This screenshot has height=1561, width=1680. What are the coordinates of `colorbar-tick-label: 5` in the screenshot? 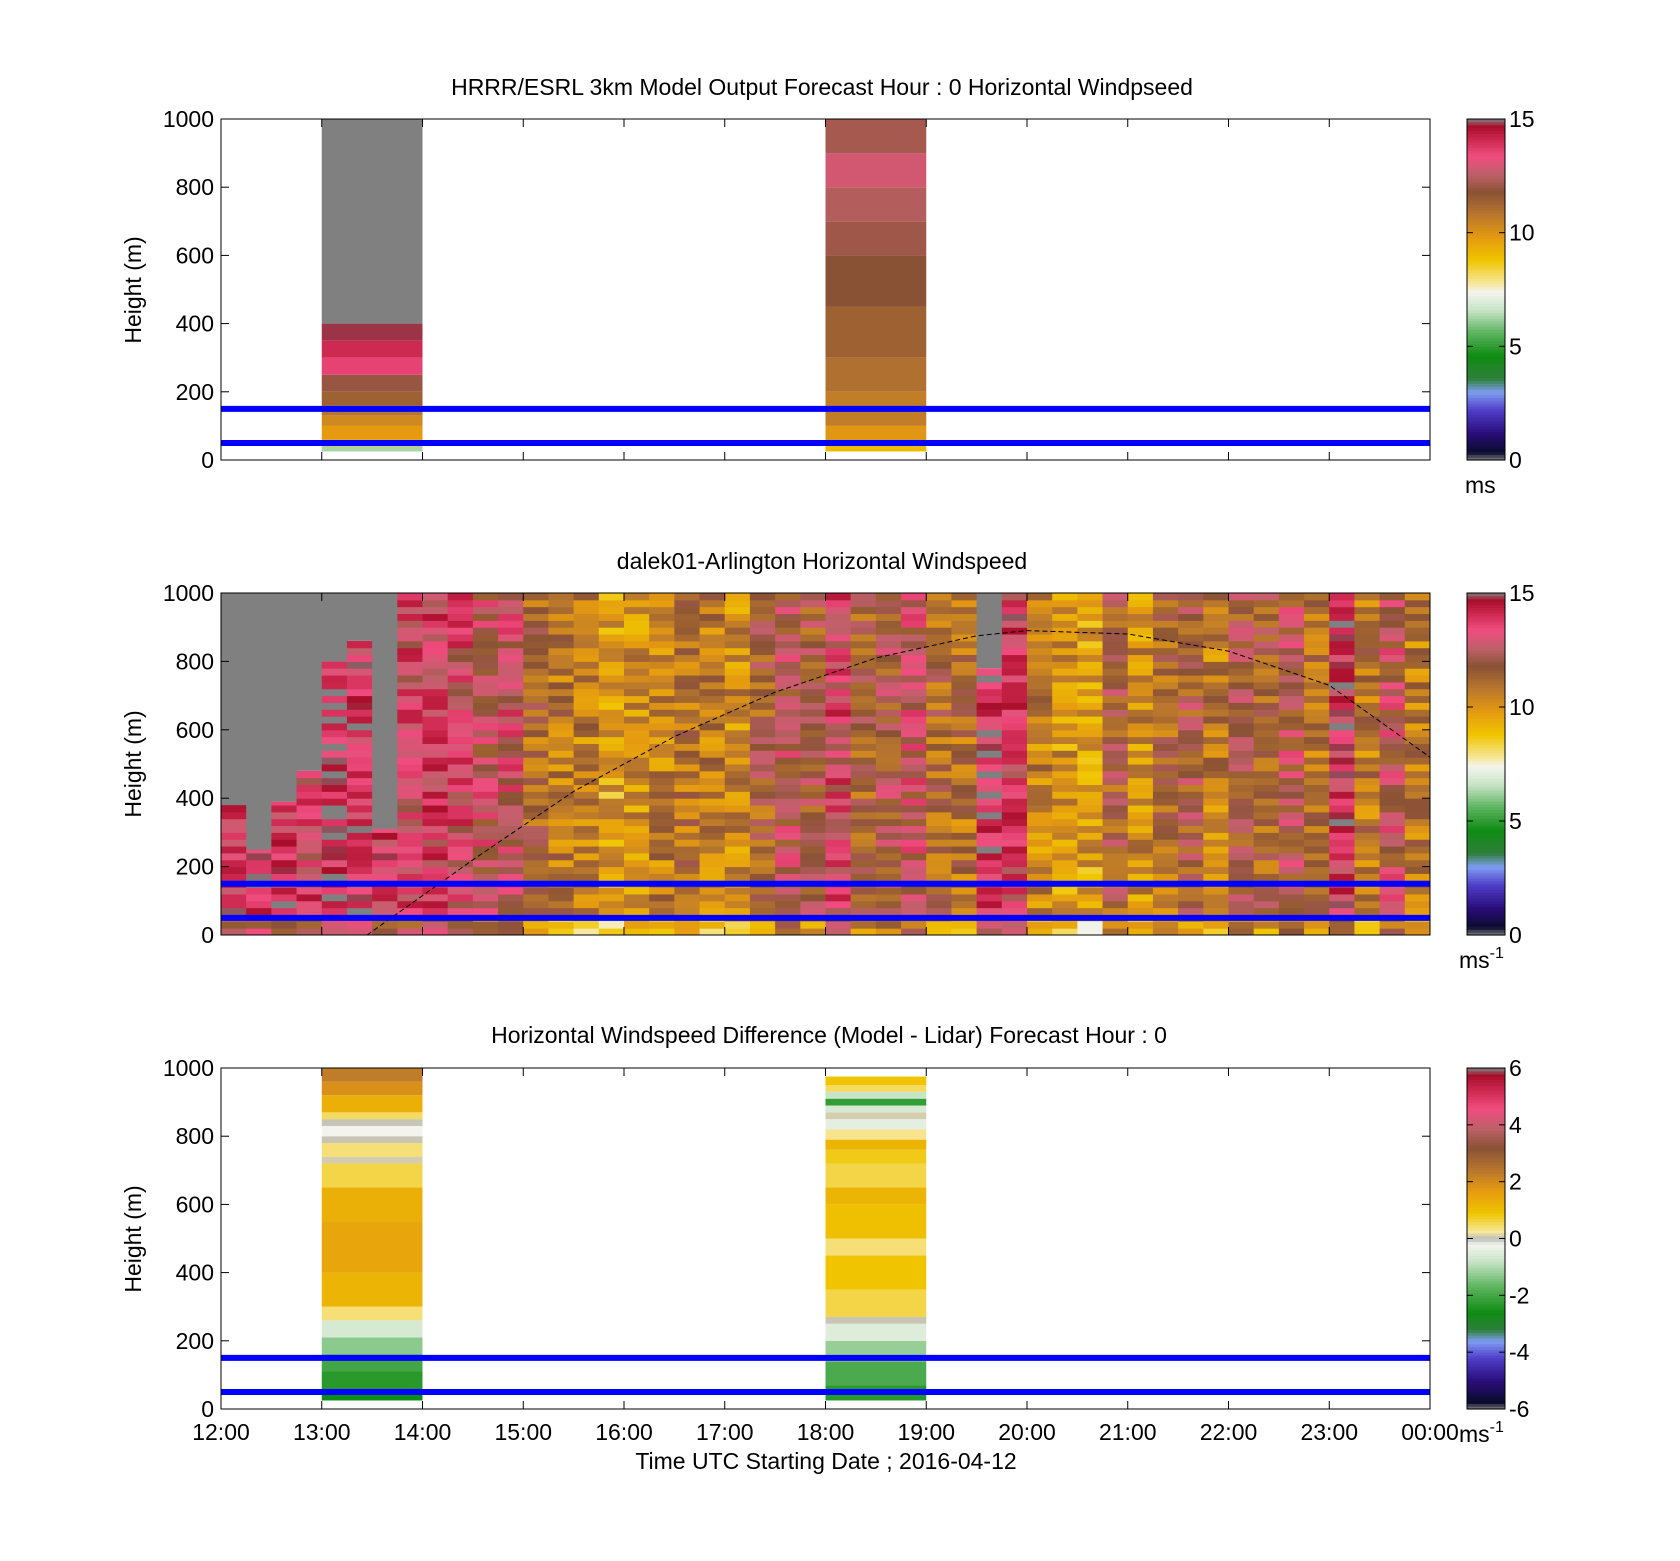 It's located at (1515, 346).